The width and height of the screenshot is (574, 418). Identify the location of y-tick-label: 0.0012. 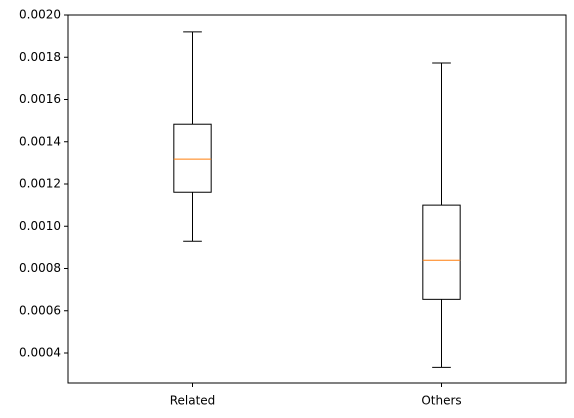
(40, 184).